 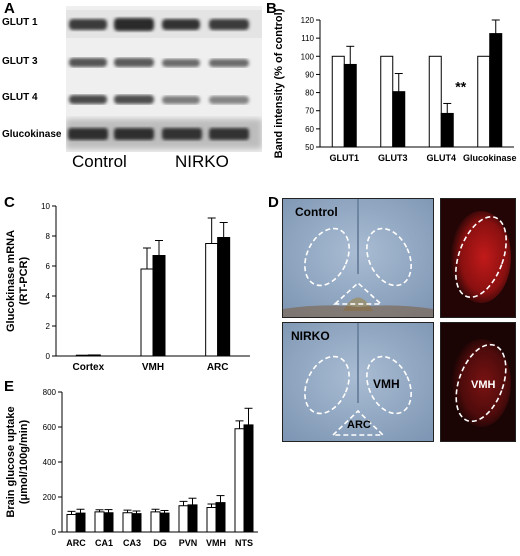 I want to click on E-bar-vmh-s2, so click(x=220, y=517).